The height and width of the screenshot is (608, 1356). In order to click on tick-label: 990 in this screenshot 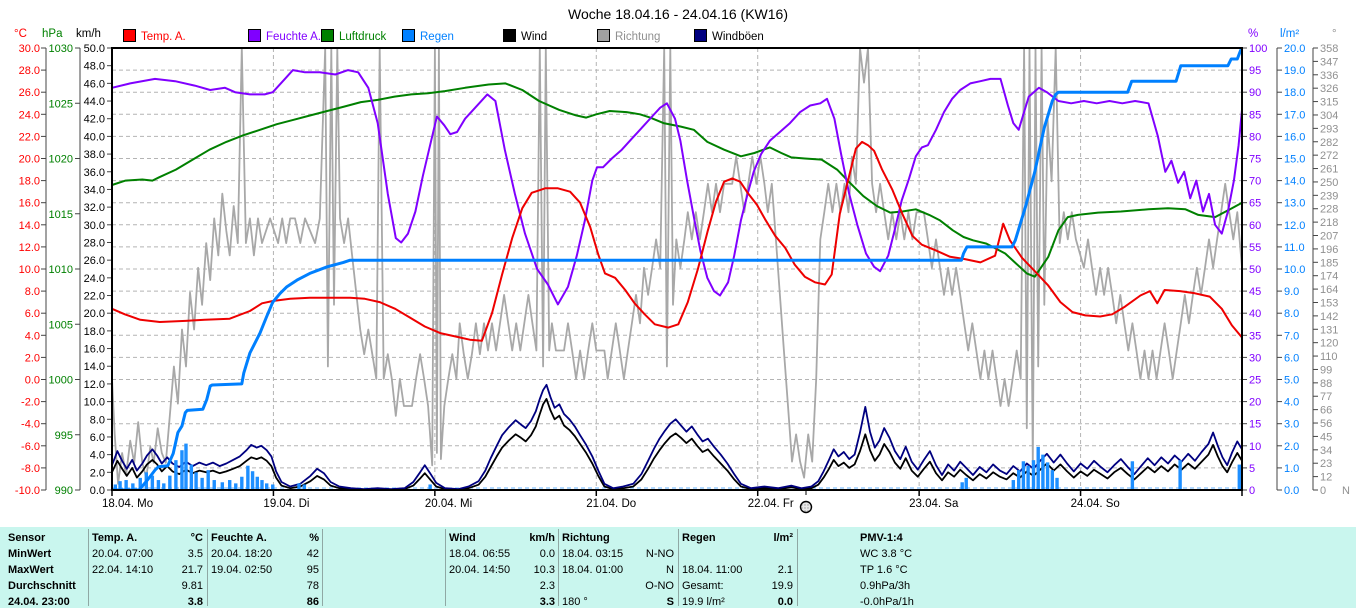, I will do `click(64, 491)`.